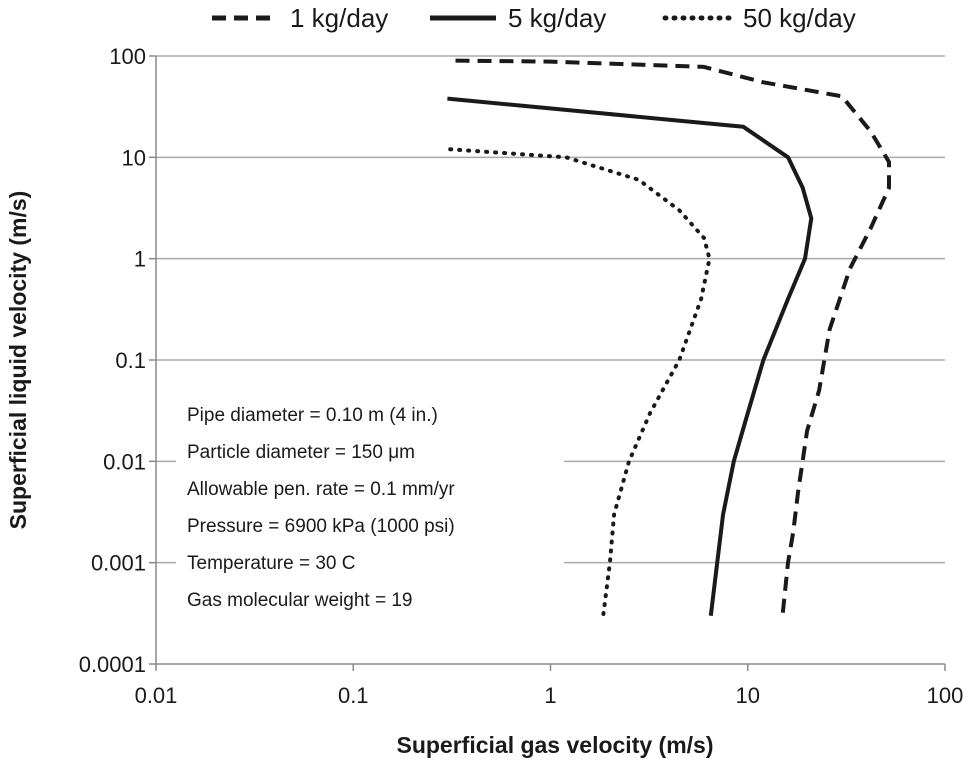  I want to click on legend-label: 5 kg/day, so click(557, 18).